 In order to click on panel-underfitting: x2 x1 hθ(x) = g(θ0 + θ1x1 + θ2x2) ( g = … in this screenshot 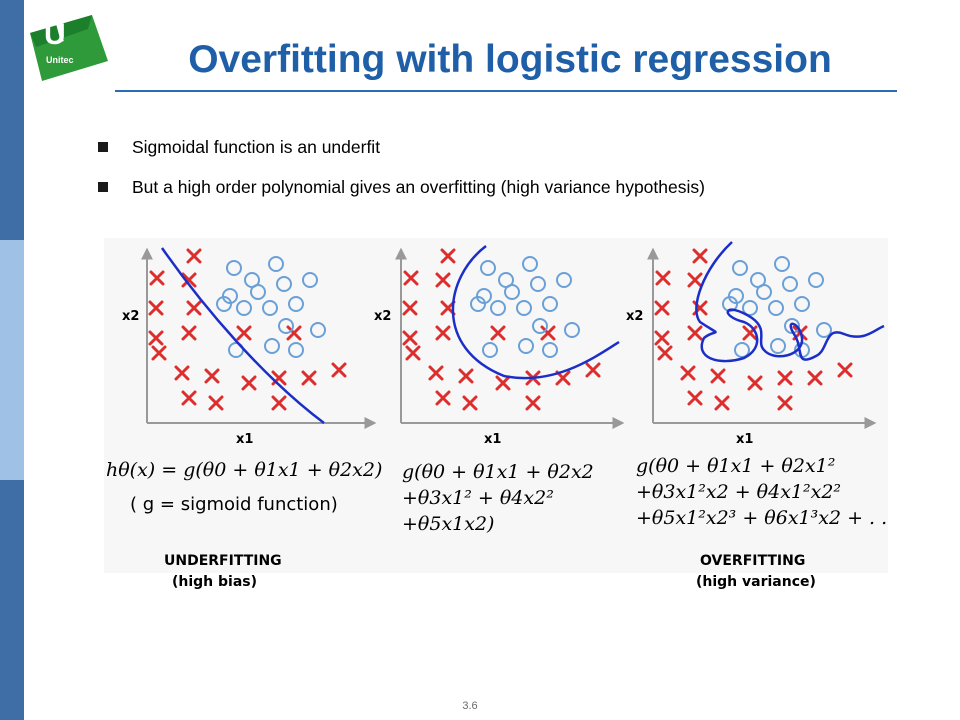, I will do `click(244, 418)`.